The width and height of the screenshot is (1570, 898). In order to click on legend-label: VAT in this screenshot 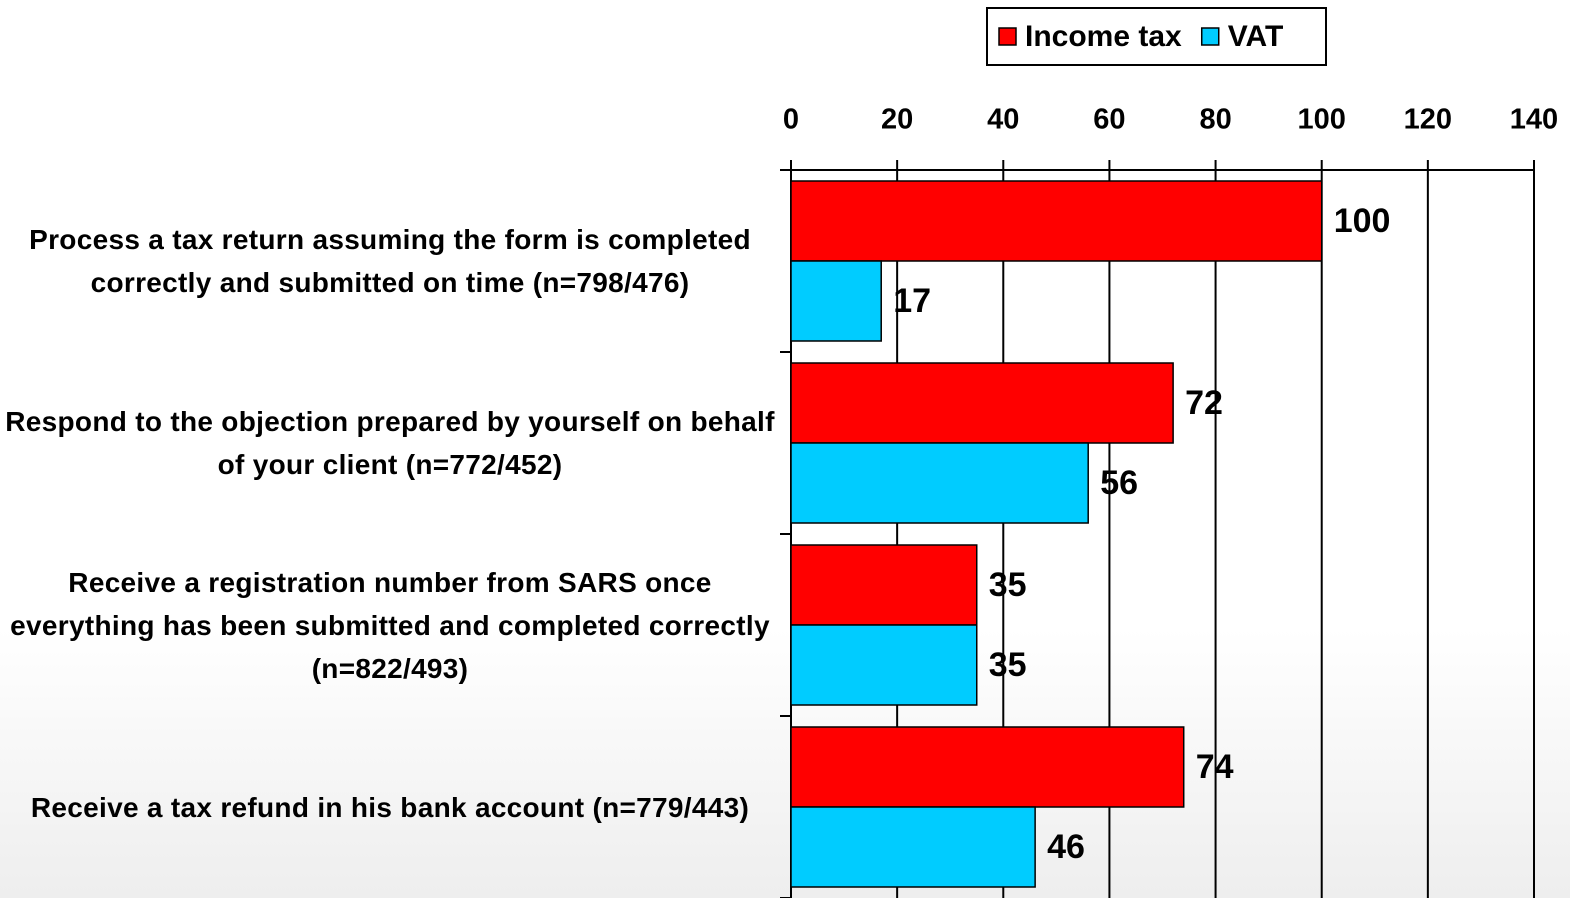, I will do `click(1256, 36)`.